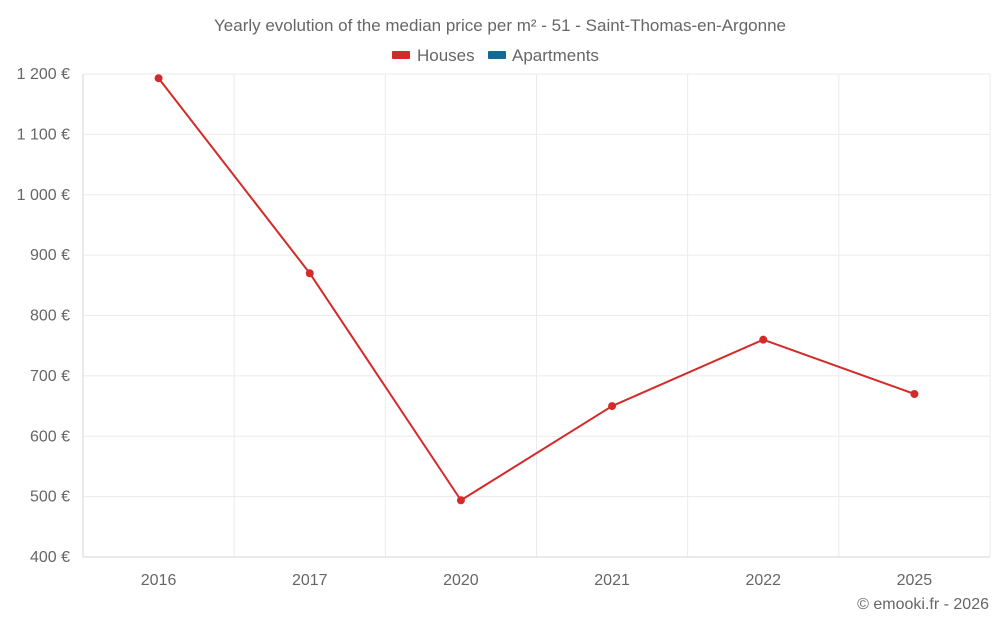 The height and width of the screenshot is (625, 1000). I want to click on y-tick-label: 400 €, so click(50, 557).